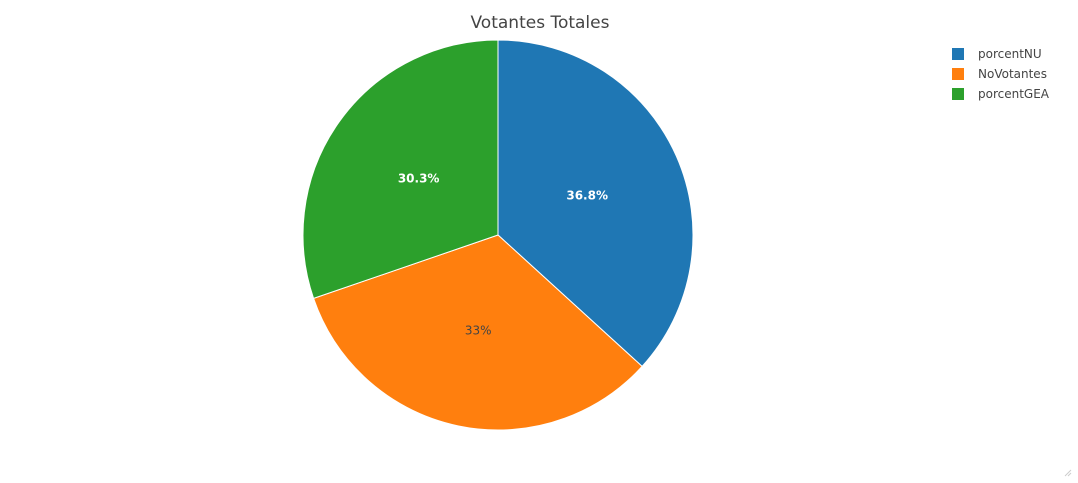 The image size is (1078, 483). Describe the element at coordinates (400, 169) in the screenshot. I see `pie-slice-porcentgea` at that location.